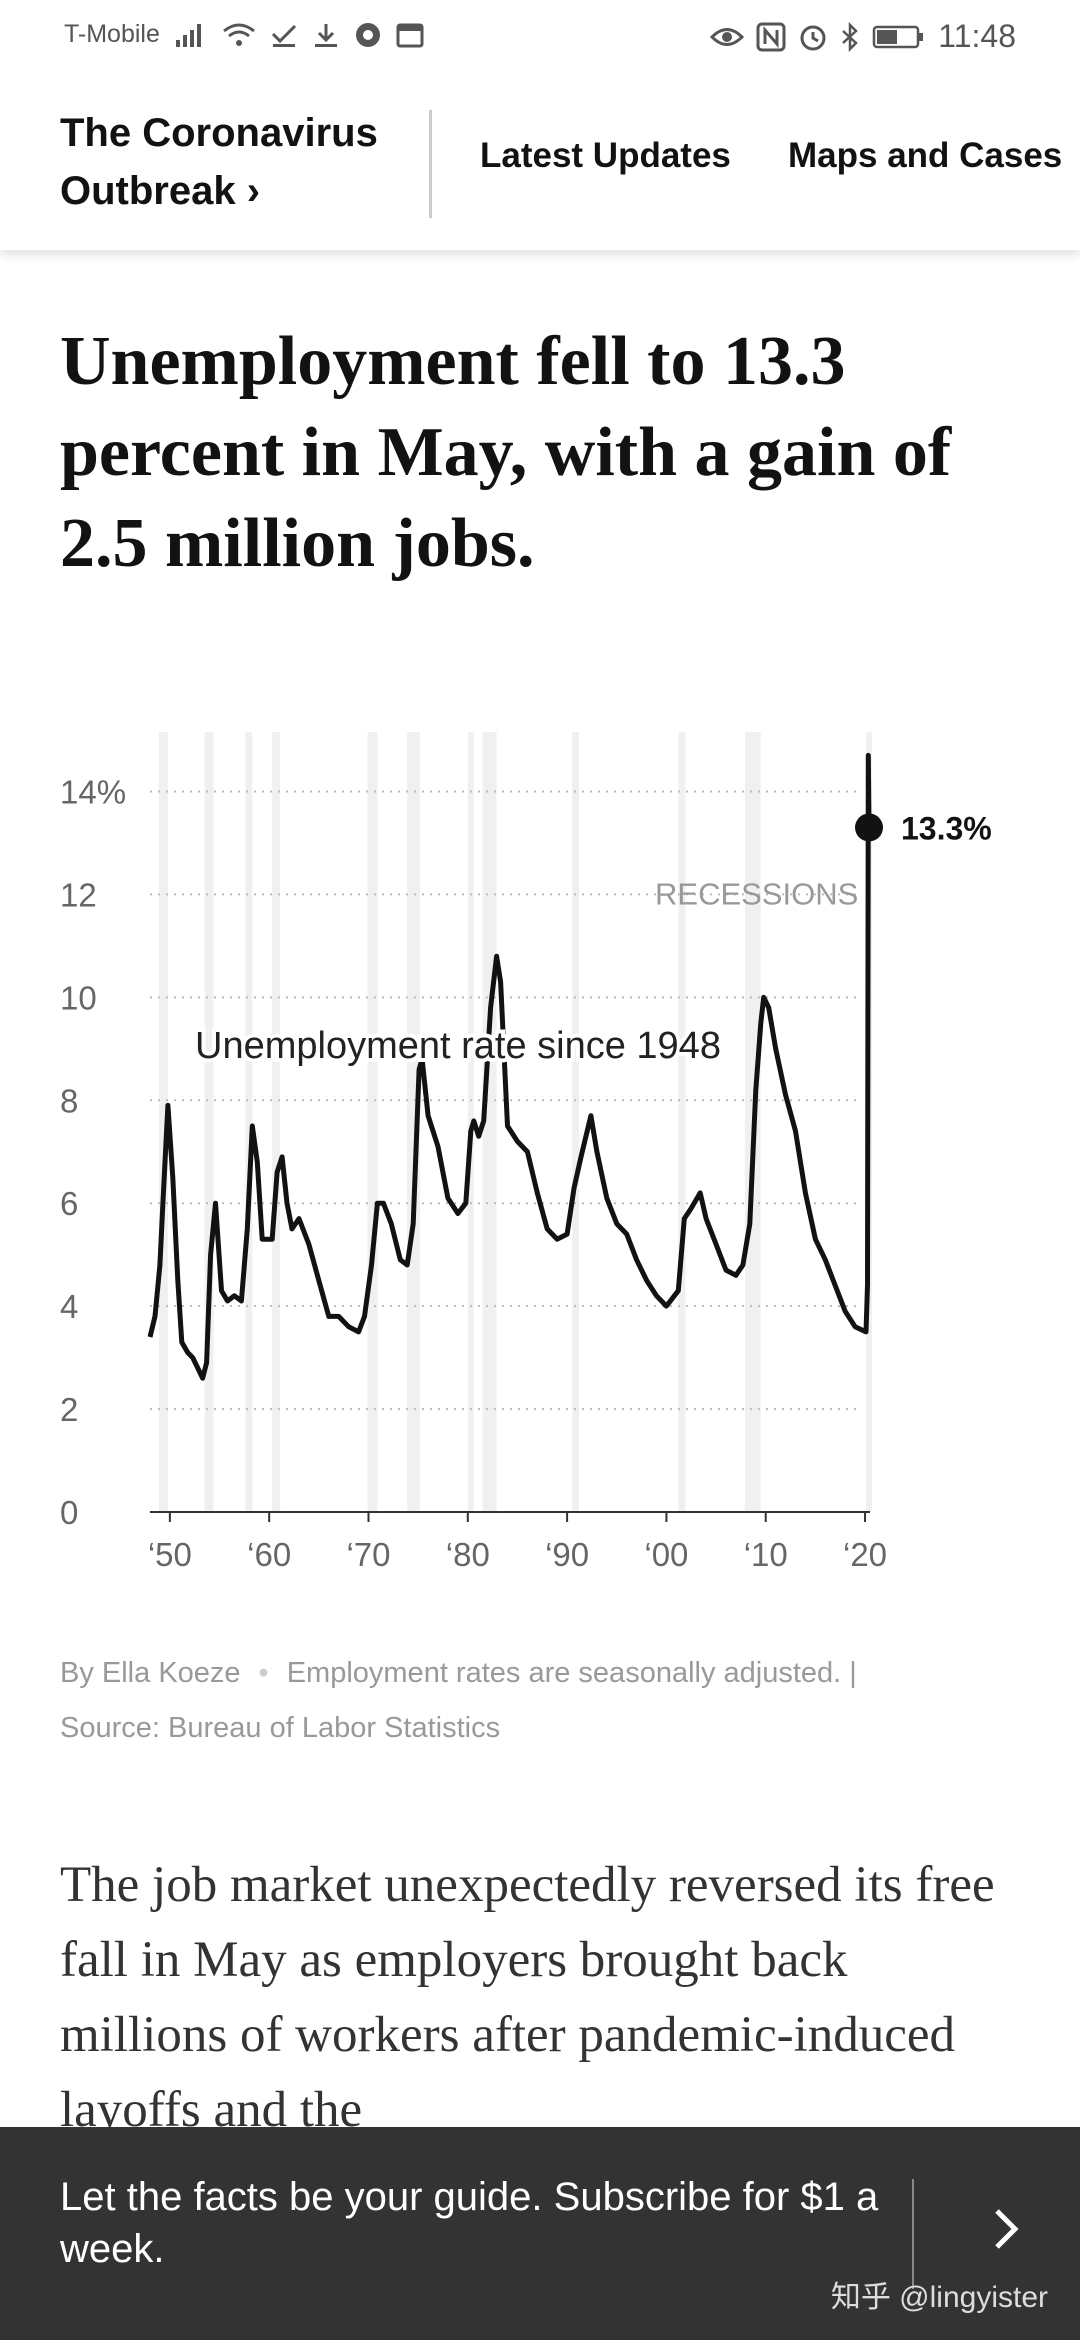  Describe the element at coordinates (540, 36) in the screenshot. I see `status-bar: T-Mobile` at that location.